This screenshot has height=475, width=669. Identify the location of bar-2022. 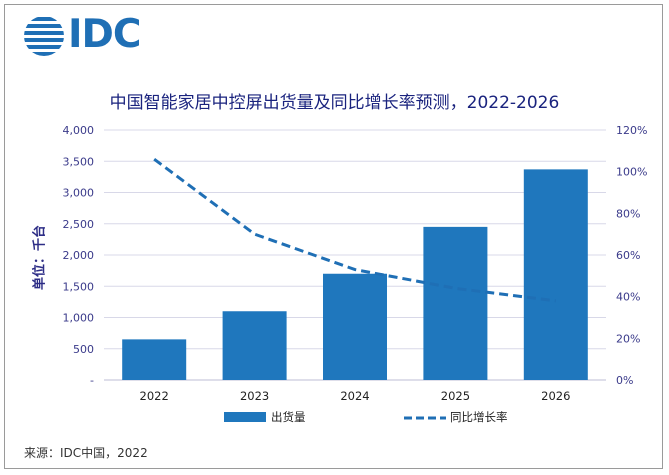
(154, 359).